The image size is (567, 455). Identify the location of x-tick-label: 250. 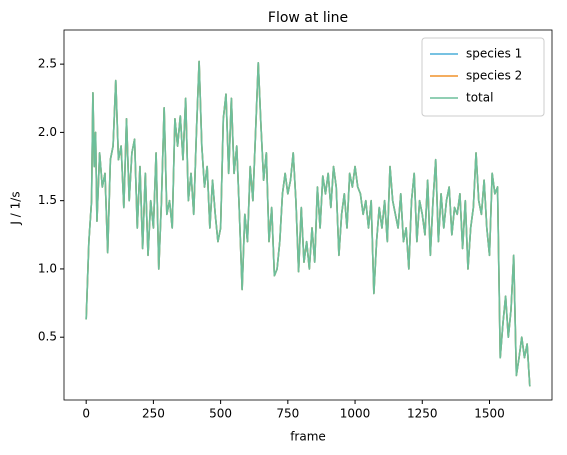
(153, 414).